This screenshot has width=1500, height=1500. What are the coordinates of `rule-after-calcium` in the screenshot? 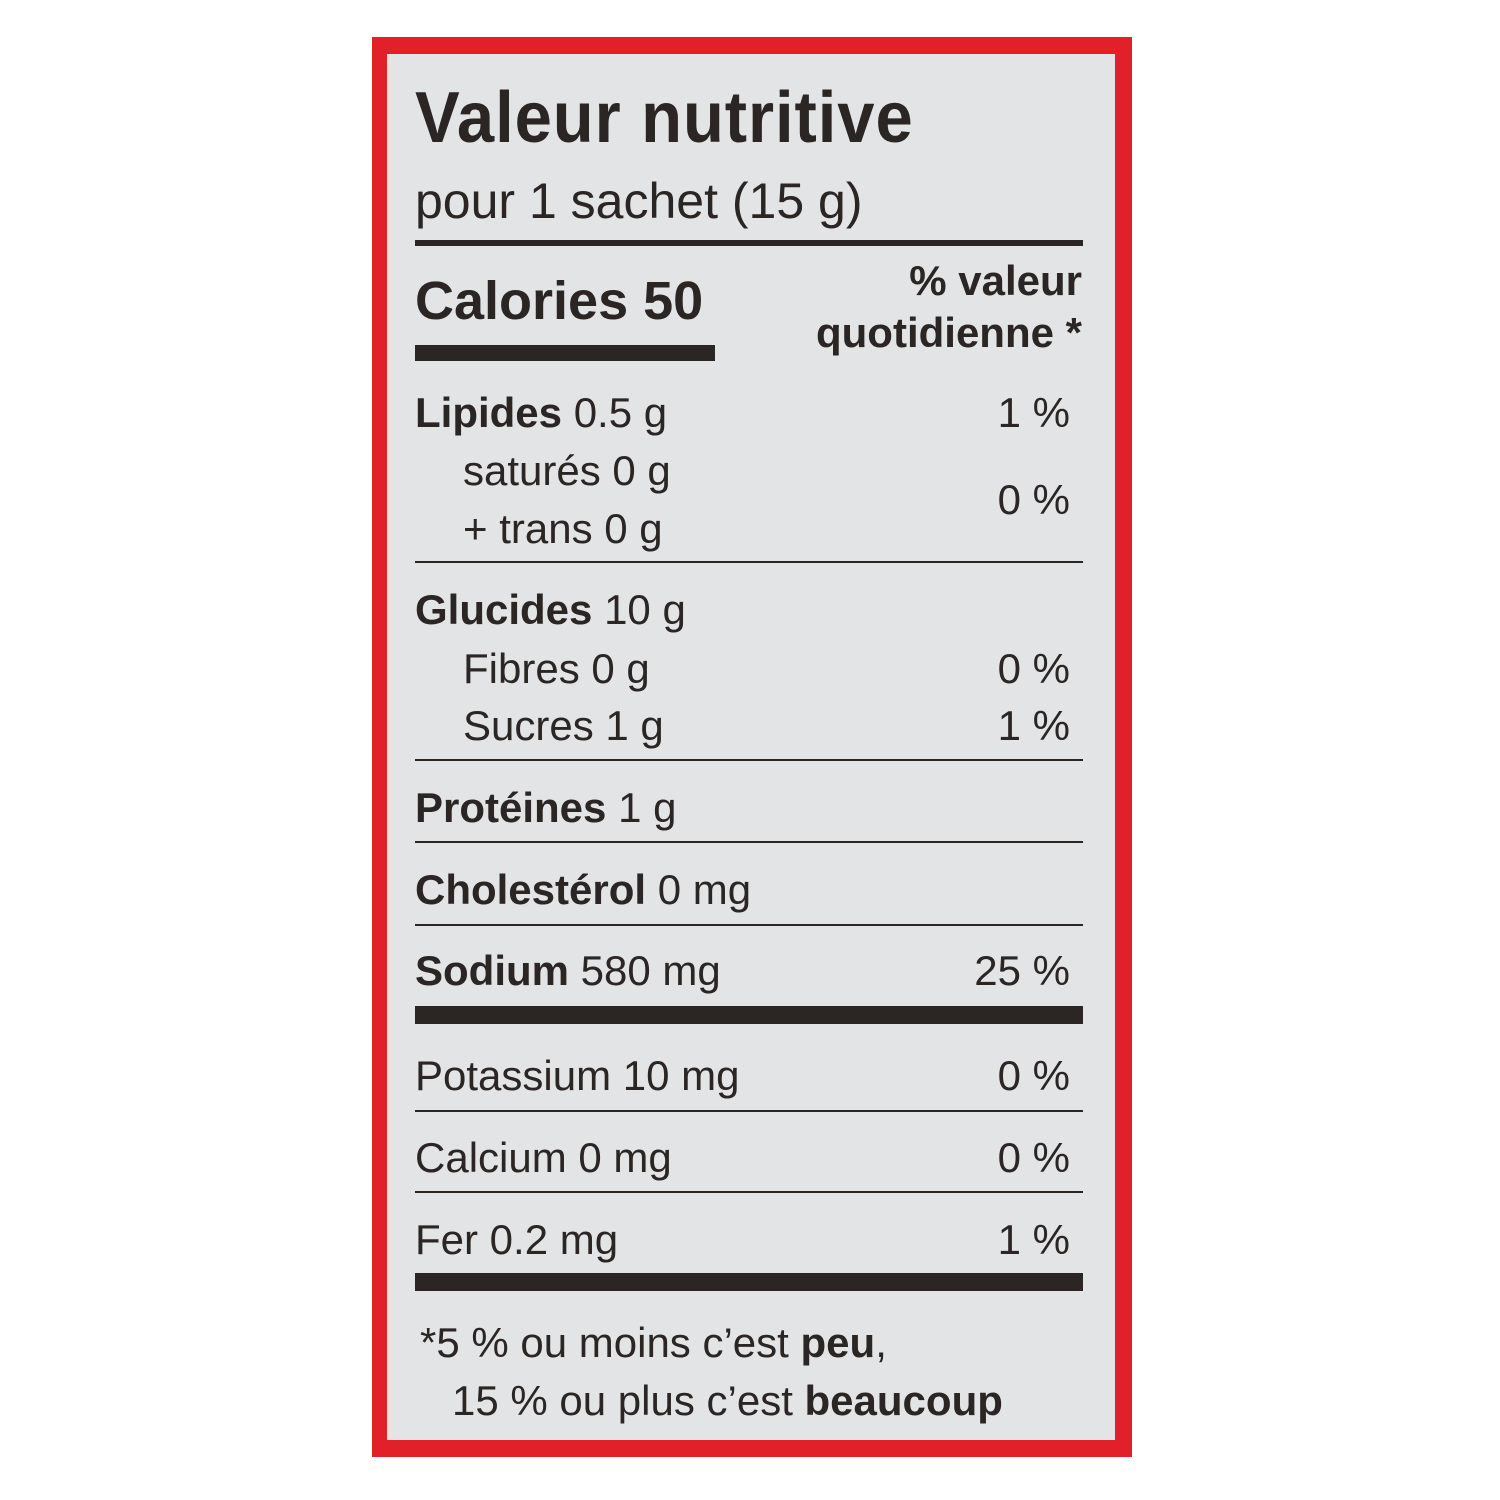 It's located at (749, 1192).